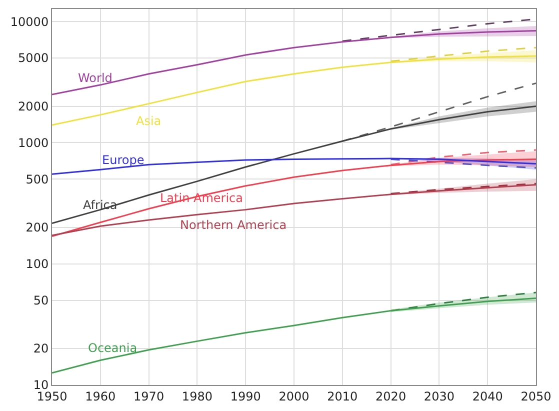  Describe the element at coordinates (536, 396) in the screenshot. I see `x-tick-label: 2050` at that location.